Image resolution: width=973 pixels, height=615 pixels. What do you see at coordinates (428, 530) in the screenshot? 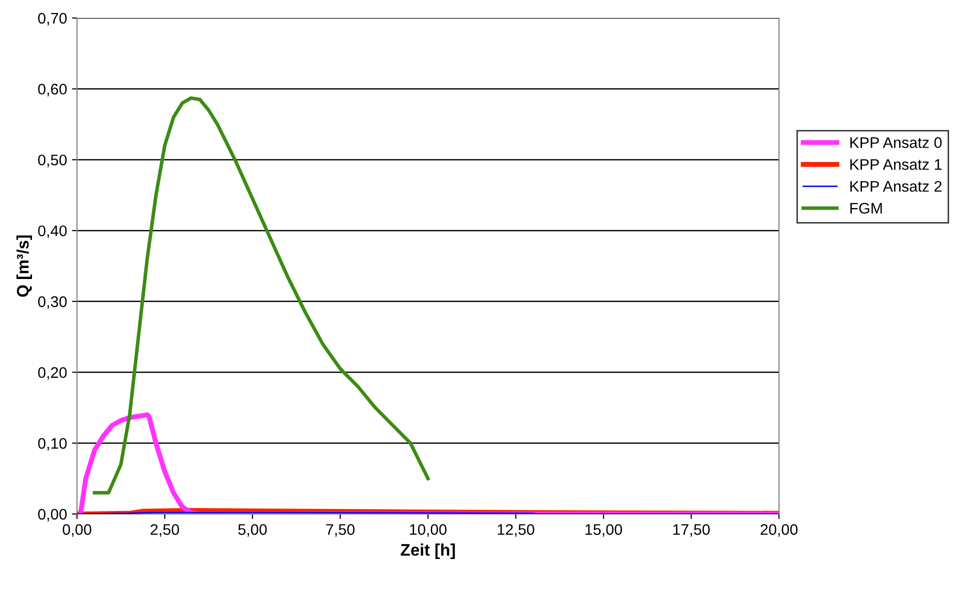
I see `x-tick-label: 10,00` at bounding box center [428, 530].